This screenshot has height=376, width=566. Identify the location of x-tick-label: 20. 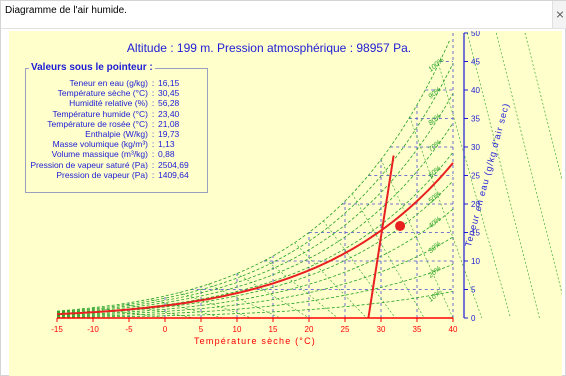
(309, 329).